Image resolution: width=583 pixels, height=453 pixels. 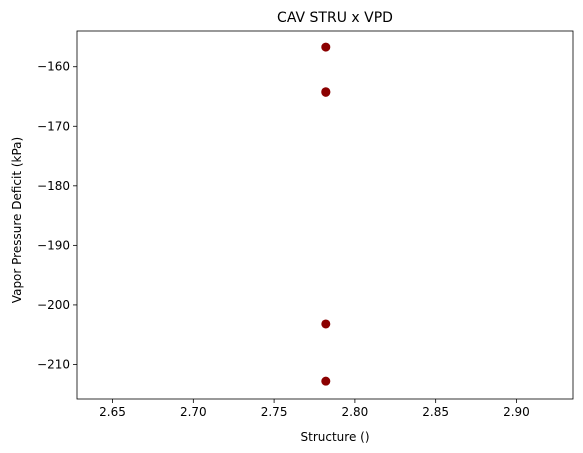 What do you see at coordinates (53, 186) in the screenshot?
I see `y-tick-label: −180` at bounding box center [53, 186].